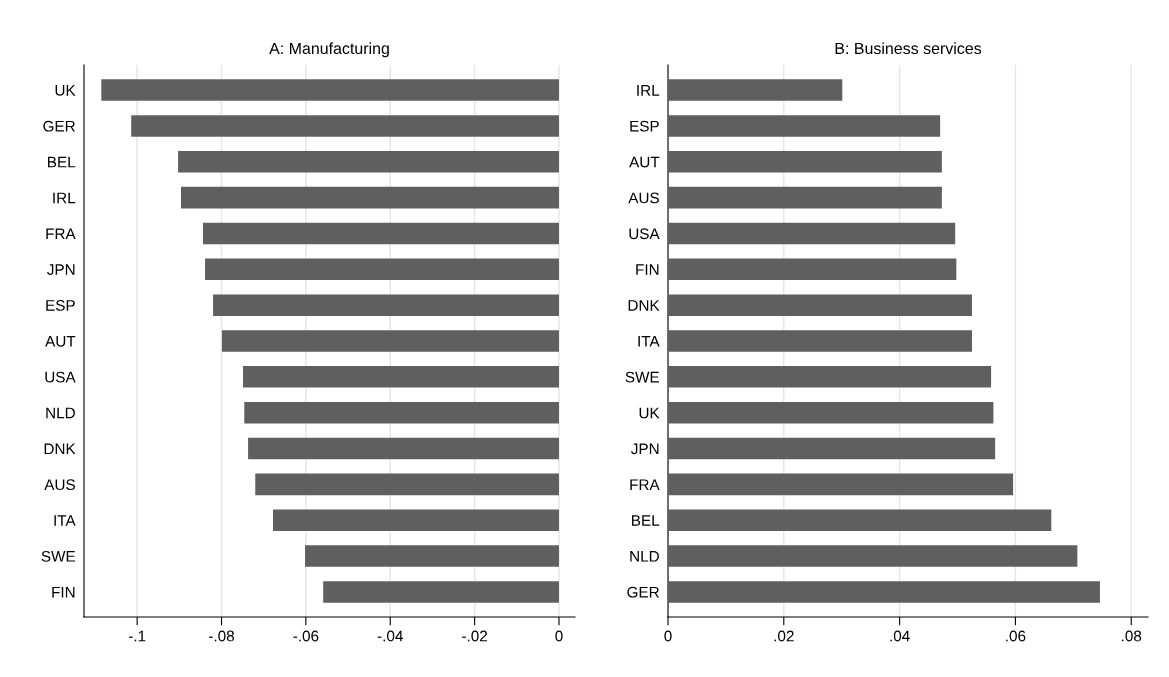  What do you see at coordinates (900, 636) in the screenshot?
I see `x-tick-label: .04` at bounding box center [900, 636].